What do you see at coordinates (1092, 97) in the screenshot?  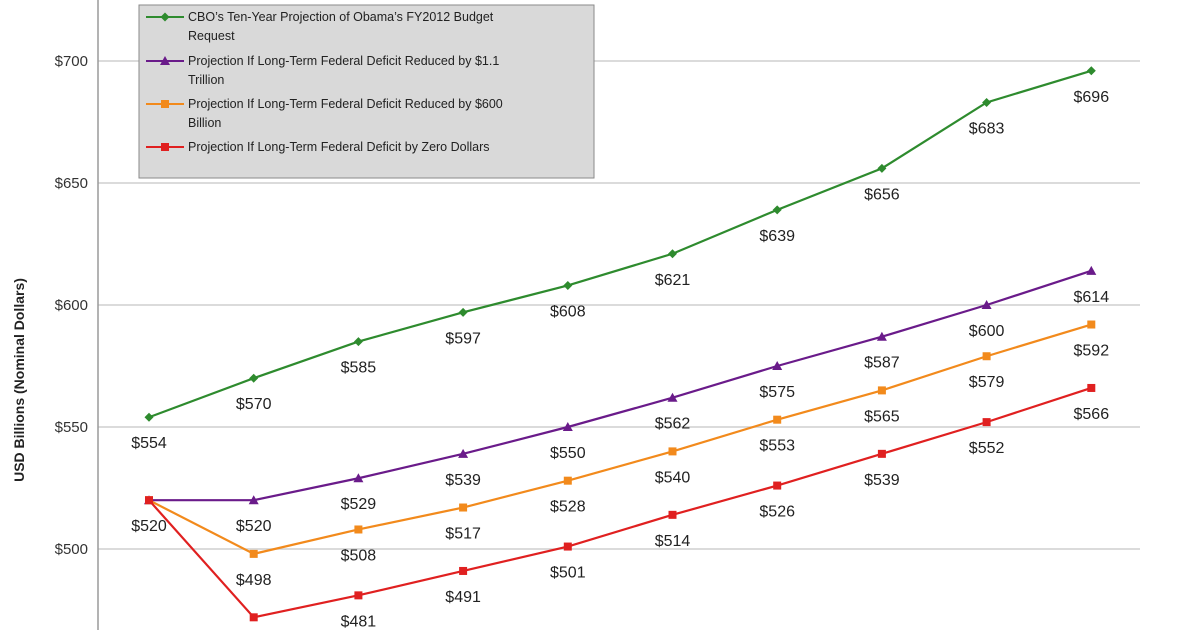 I see `data-label: $696` at bounding box center [1092, 97].